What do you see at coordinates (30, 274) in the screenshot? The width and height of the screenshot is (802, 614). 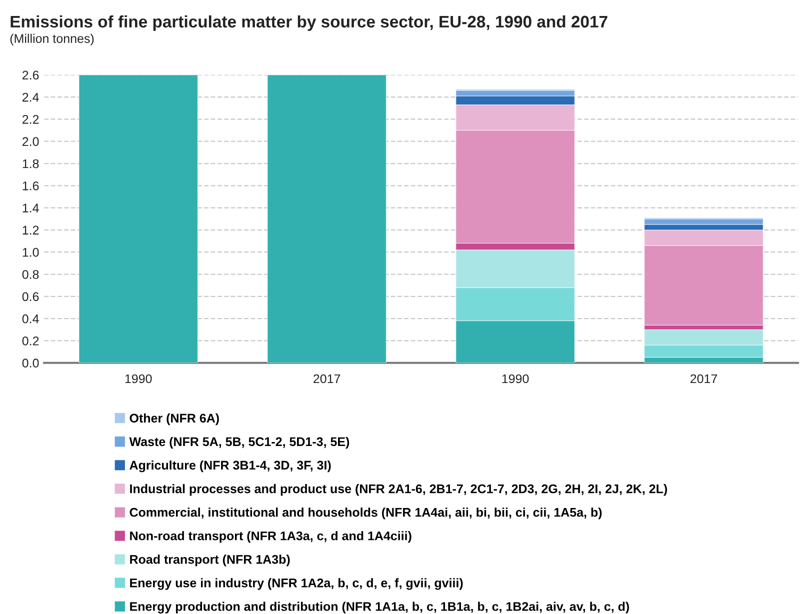 I see `y-tick-label: 0.8` at bounding box center [30, 274].